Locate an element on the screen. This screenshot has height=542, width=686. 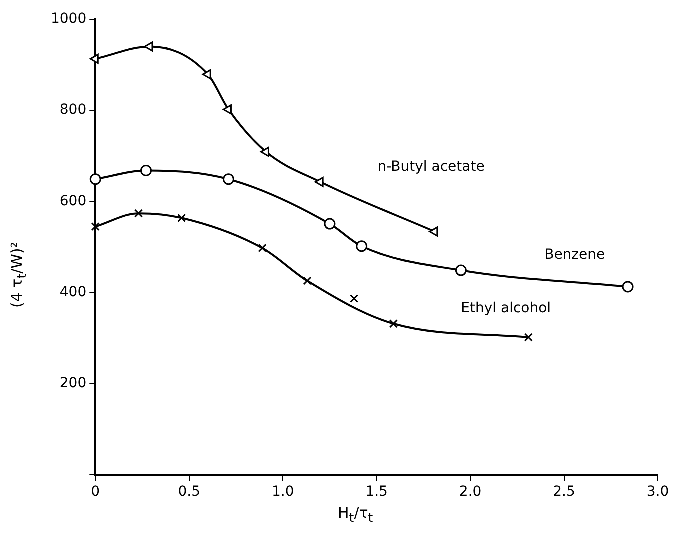
x-tick-label: 1.5 is located at coordinates (377, 492).